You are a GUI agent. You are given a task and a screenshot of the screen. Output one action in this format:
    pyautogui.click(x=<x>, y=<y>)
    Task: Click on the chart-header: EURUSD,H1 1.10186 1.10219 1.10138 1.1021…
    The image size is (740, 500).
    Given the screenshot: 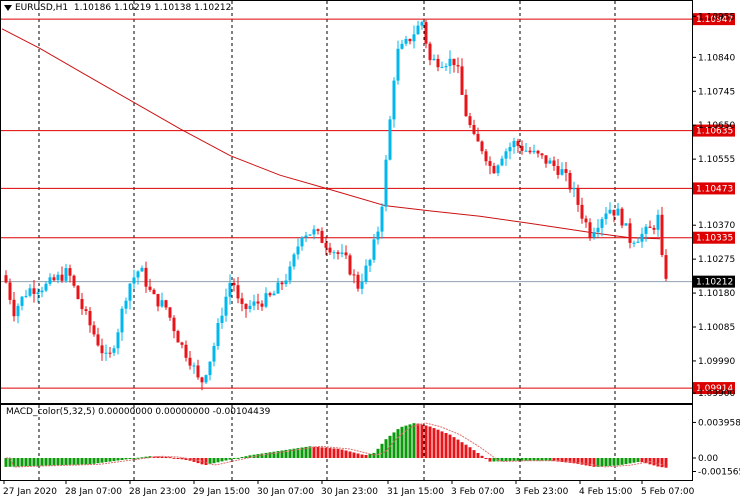 What is the action you would take?
    pyautogui.click(x=117, y=8)
    